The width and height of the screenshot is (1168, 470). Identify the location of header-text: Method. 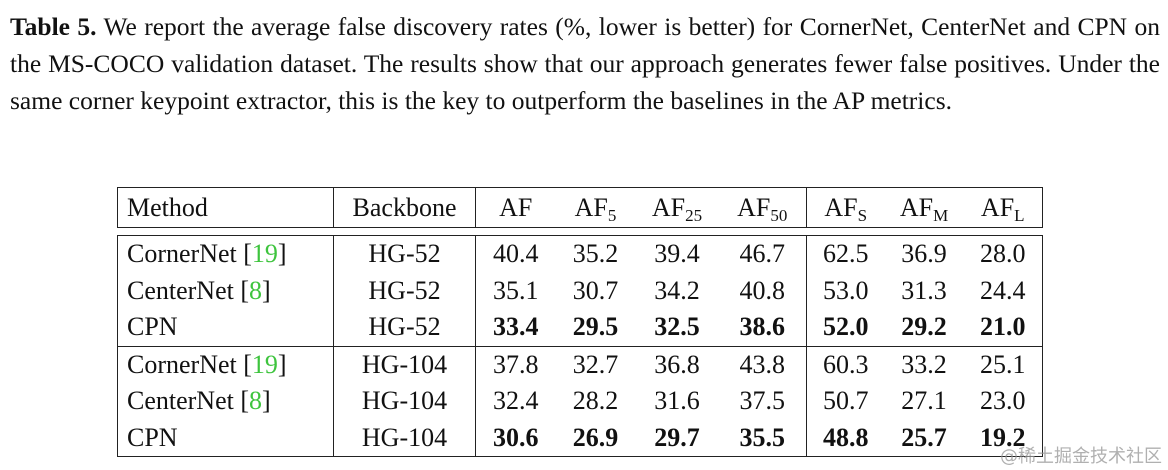
(167, 207).